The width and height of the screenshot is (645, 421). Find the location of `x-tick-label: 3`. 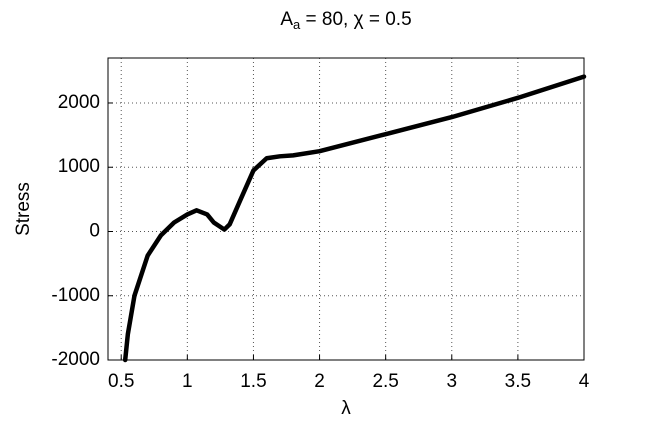

x-tick-label: 3 is located at coordinates (451, 381).